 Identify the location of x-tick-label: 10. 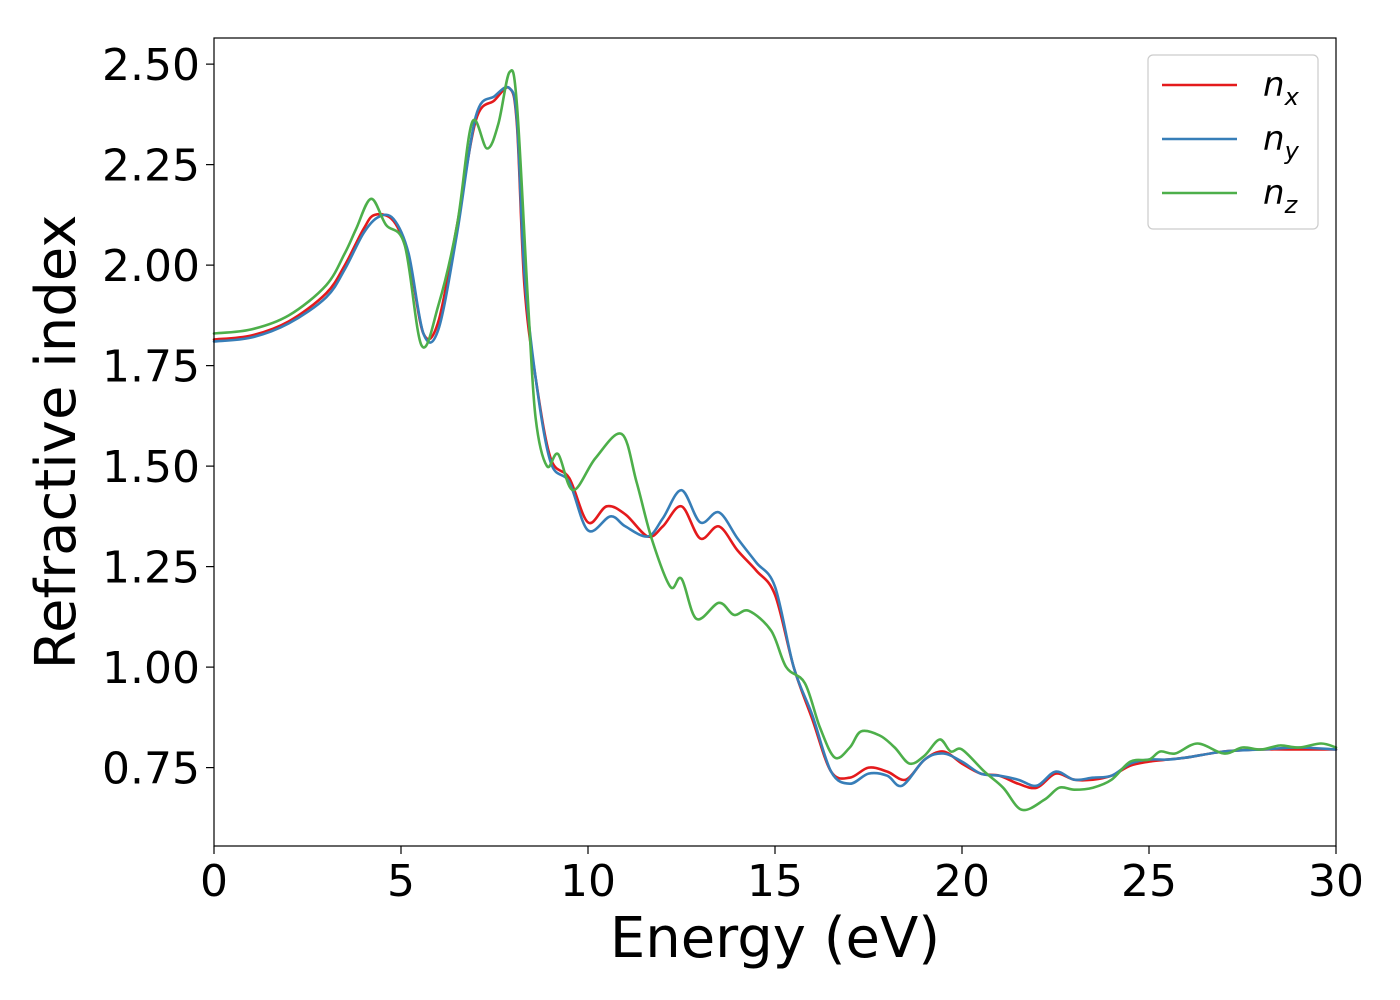
(588, 881).